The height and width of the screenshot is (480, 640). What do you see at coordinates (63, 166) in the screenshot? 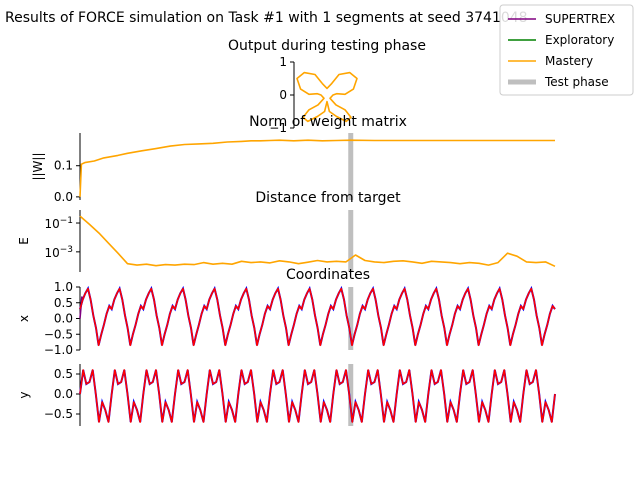
I see `y-tick-label: 0.1` at bounding box center [63, 166].